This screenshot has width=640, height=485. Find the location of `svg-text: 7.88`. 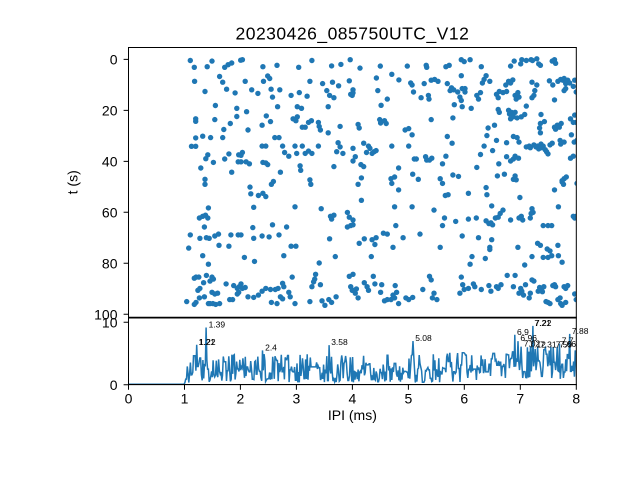

svg-text: 7.88 is located at coordinates (580, 331).